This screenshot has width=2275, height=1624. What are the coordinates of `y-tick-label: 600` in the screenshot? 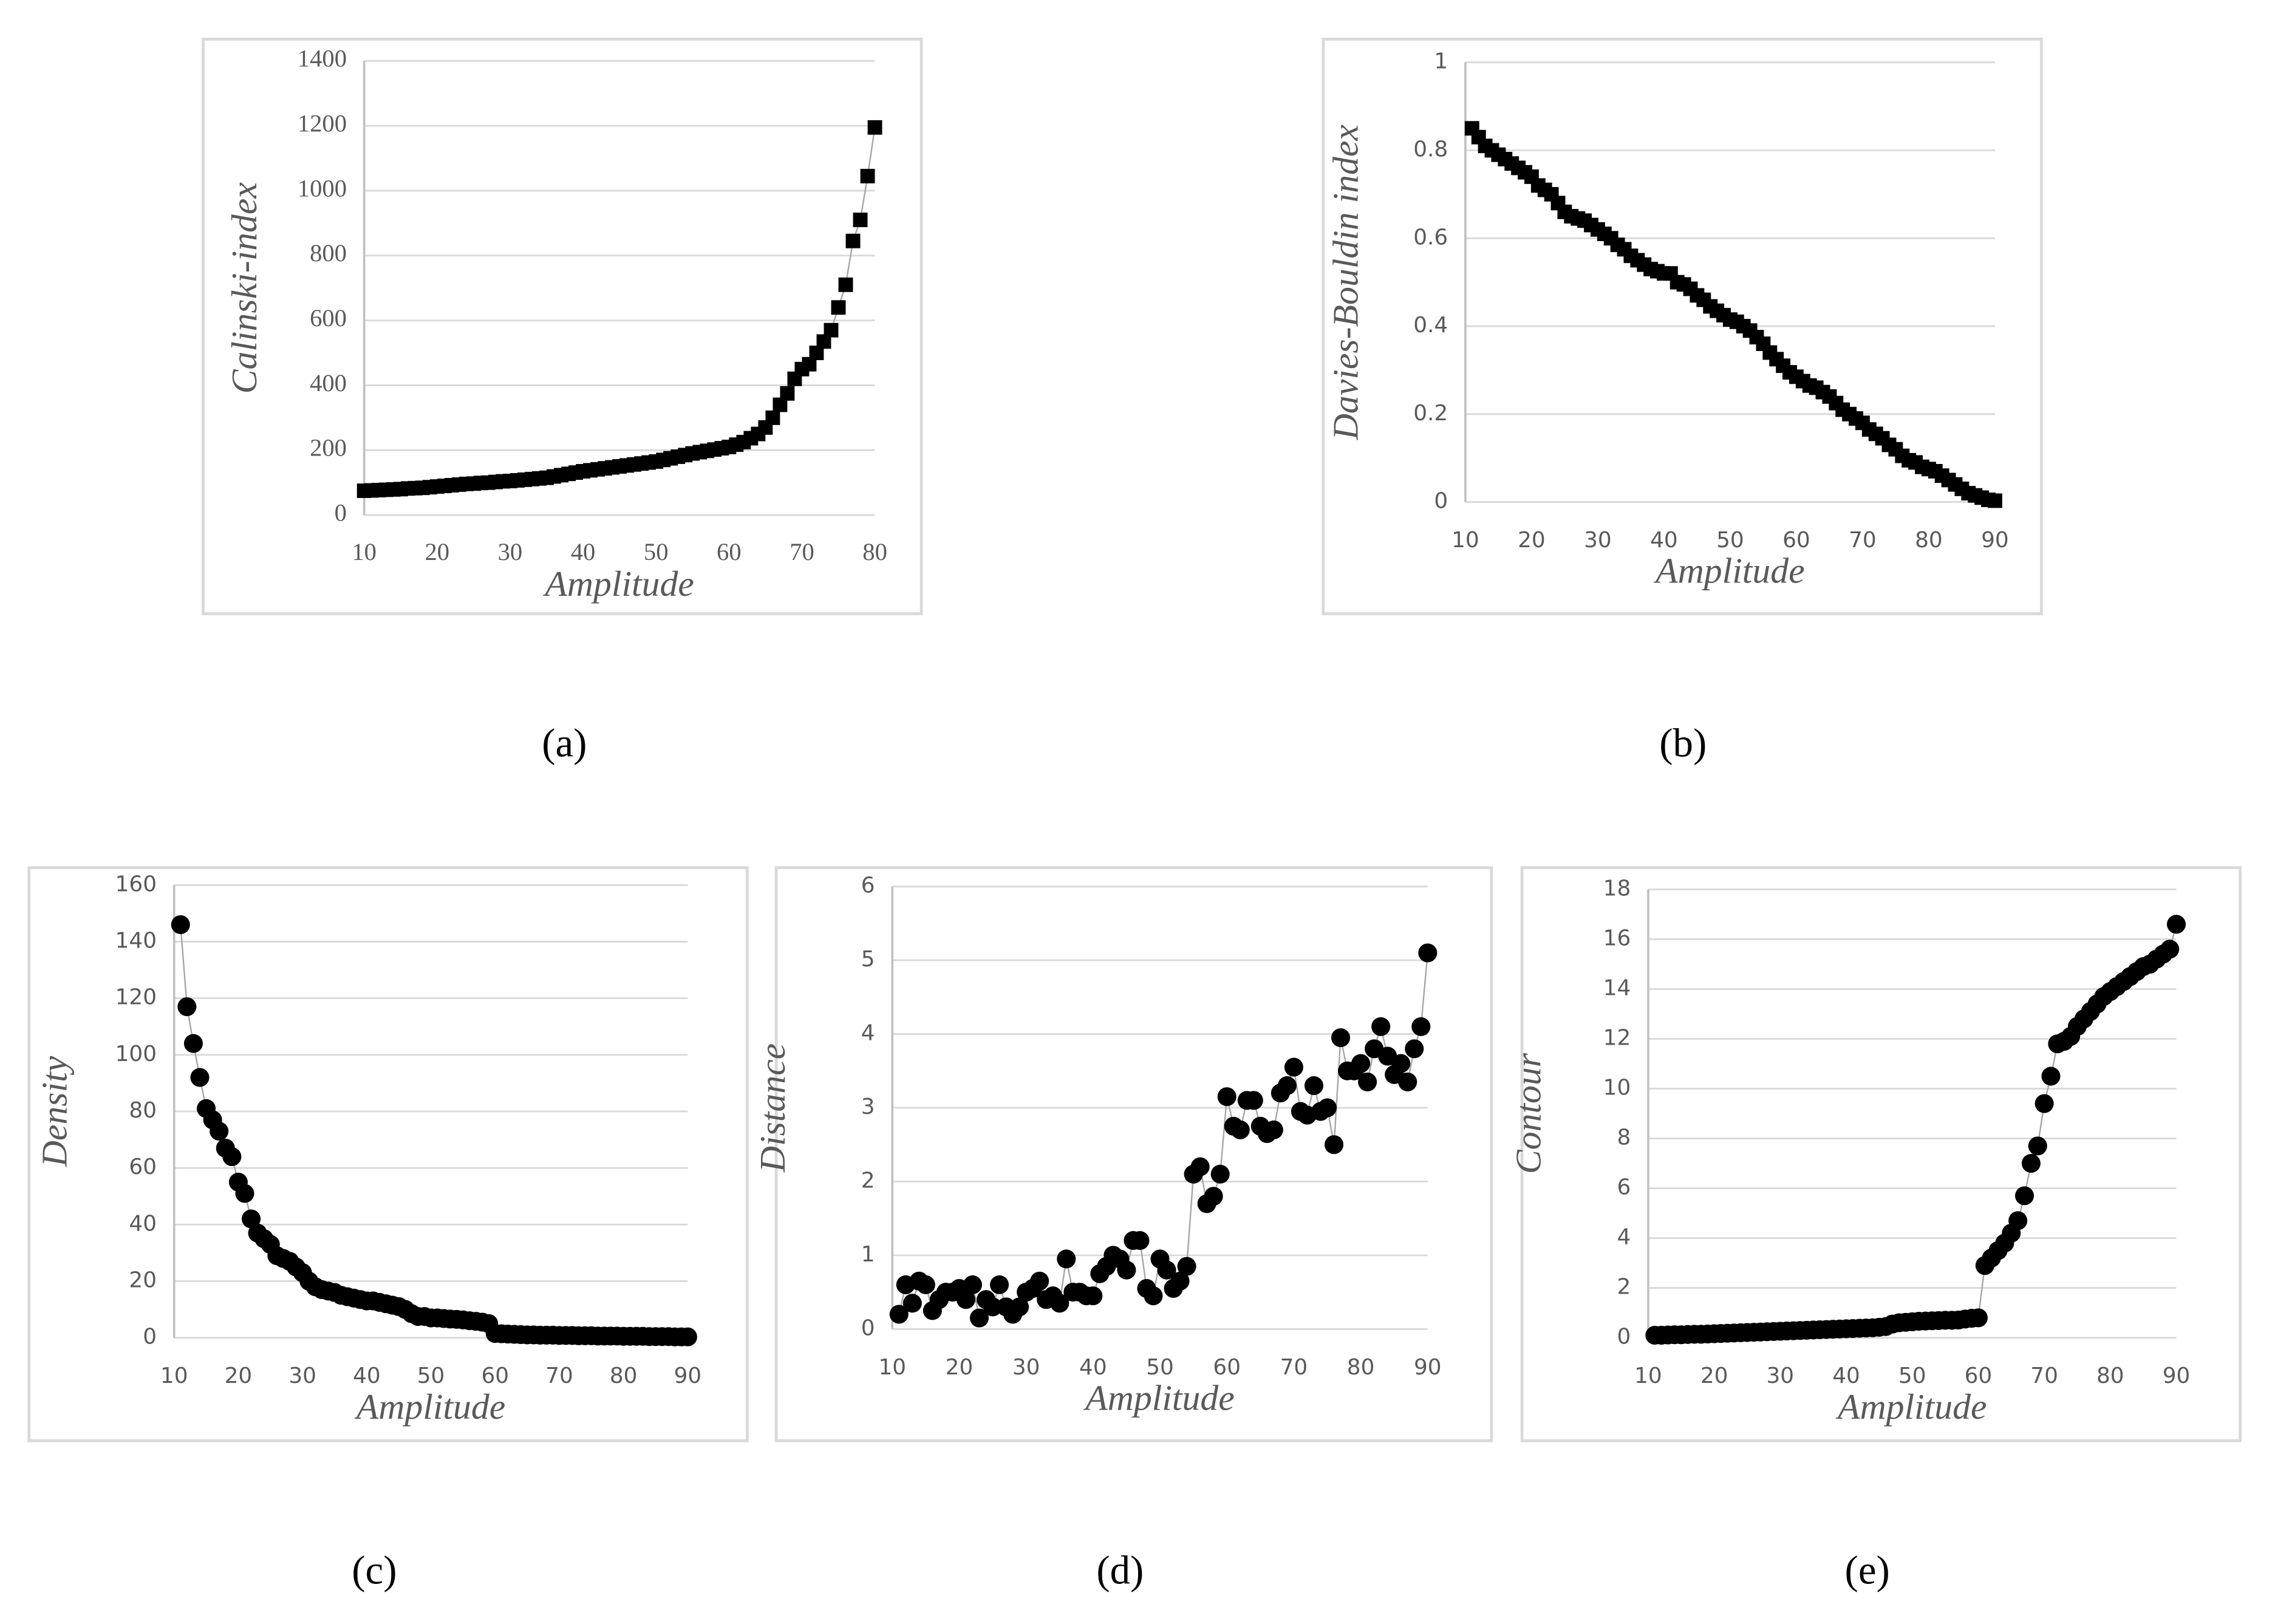 It's located at (328, 318).